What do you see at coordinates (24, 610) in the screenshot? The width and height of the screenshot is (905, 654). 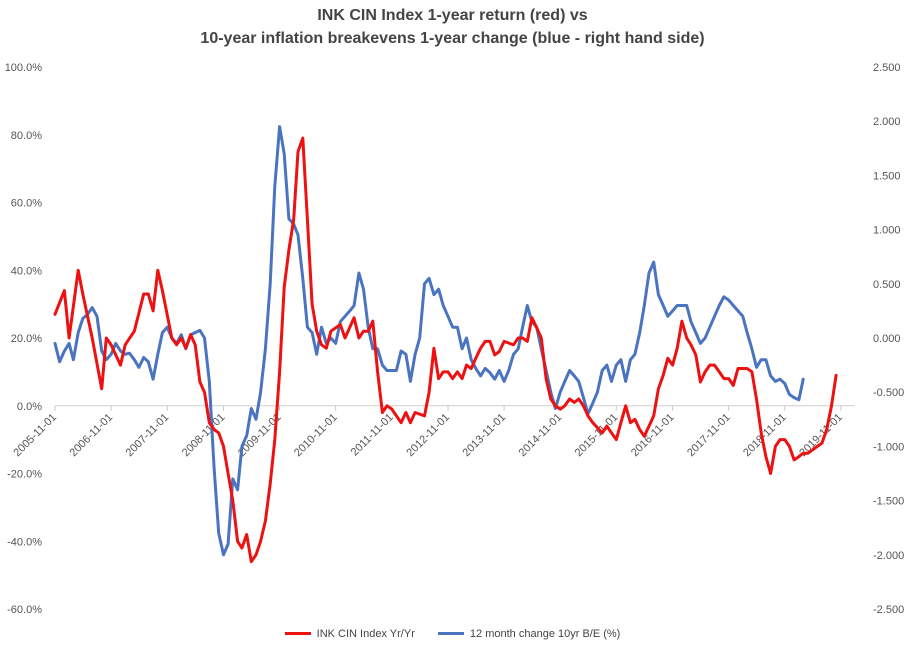 I see `left-tick-label: -60.0%` at bounding box center [24, 610].